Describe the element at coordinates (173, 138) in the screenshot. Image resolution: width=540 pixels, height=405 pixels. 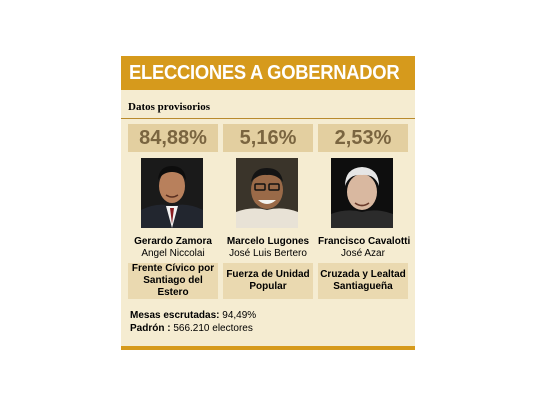
I see `vote-percentage: 84,88%` at that location.